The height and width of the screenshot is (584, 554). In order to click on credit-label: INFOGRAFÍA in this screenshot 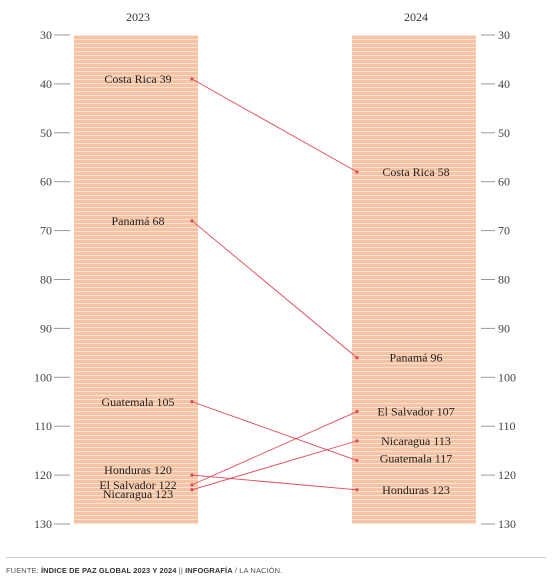, I will do `click(209, 570)`.